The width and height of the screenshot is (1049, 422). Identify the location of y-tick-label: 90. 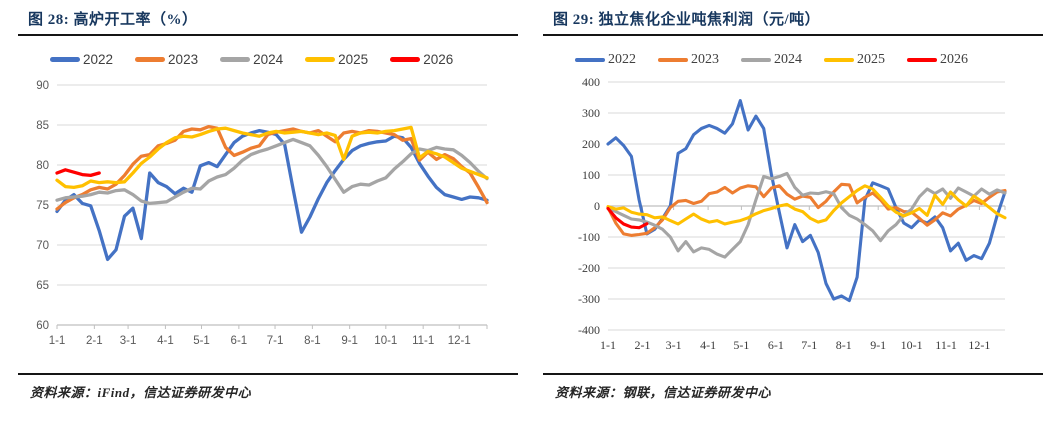
(42, 86).